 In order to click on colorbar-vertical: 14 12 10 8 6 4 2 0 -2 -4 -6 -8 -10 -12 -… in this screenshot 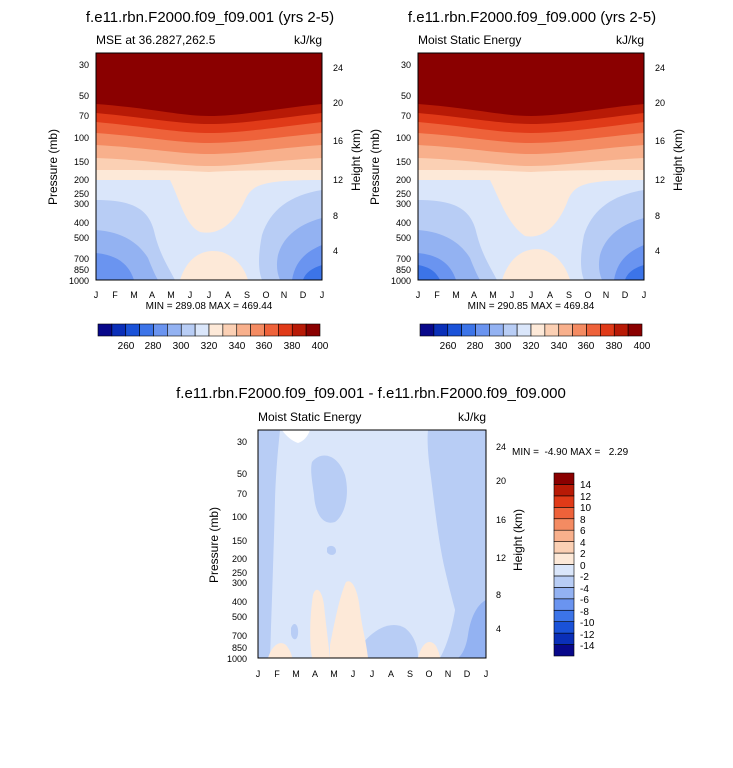, I will do `click(574, 564)`.